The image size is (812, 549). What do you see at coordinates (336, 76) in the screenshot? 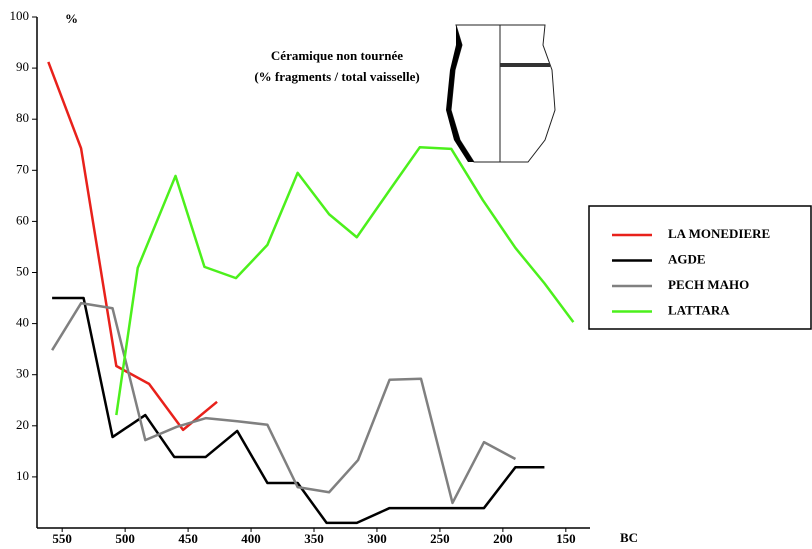
I see `chart-title: (% fragments / total vaisselle)` at bounding box center [336, 76].